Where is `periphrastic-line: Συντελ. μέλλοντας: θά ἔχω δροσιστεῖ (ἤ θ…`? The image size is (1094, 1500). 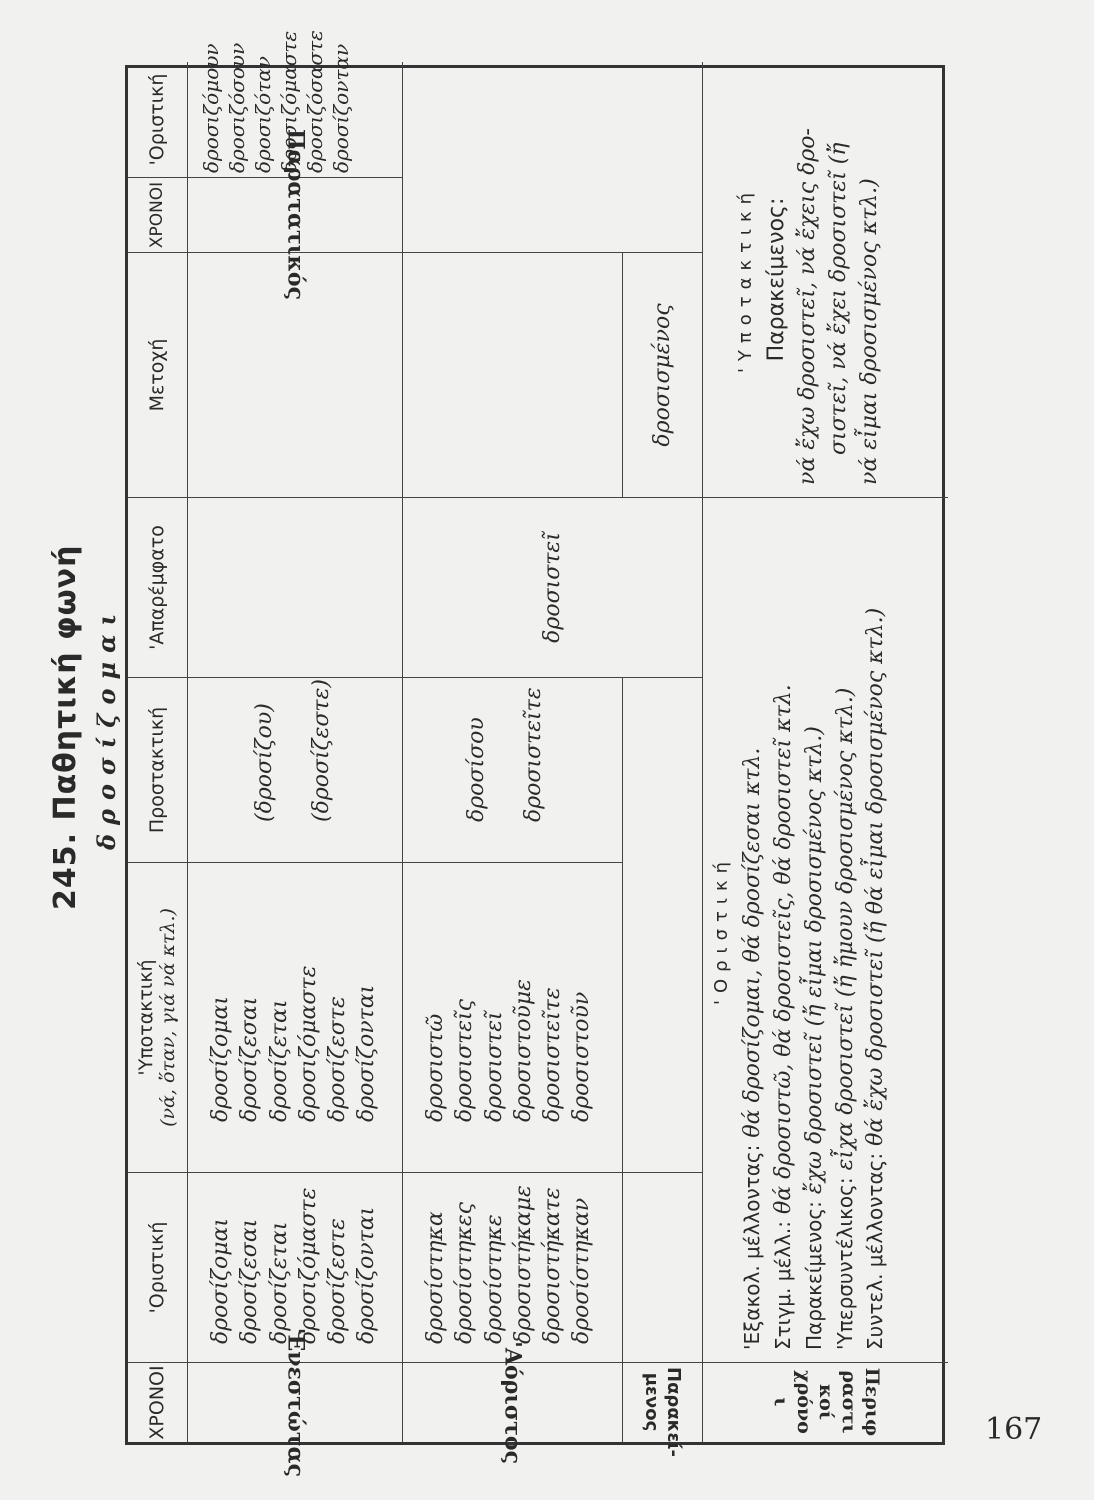
periphrastic-line: Συντελ. μέλλοντας: θά ἔχω δροσιστεῖ (ἤ θ… is located at coordinates (876, 930).